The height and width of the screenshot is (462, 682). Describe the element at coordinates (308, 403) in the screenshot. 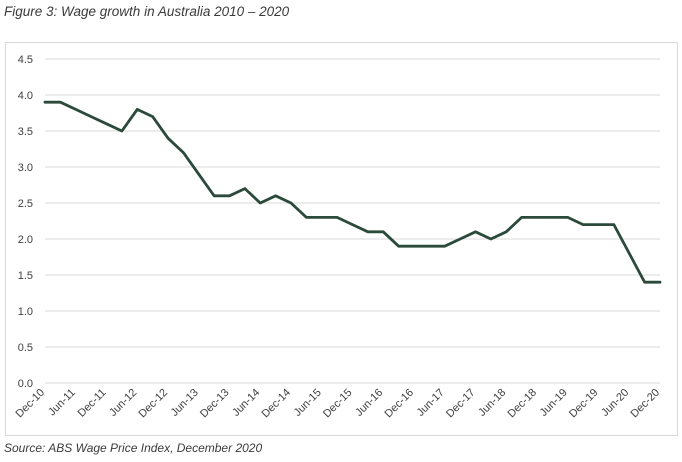

I see `x-tick-label: Jun-15` at that location.